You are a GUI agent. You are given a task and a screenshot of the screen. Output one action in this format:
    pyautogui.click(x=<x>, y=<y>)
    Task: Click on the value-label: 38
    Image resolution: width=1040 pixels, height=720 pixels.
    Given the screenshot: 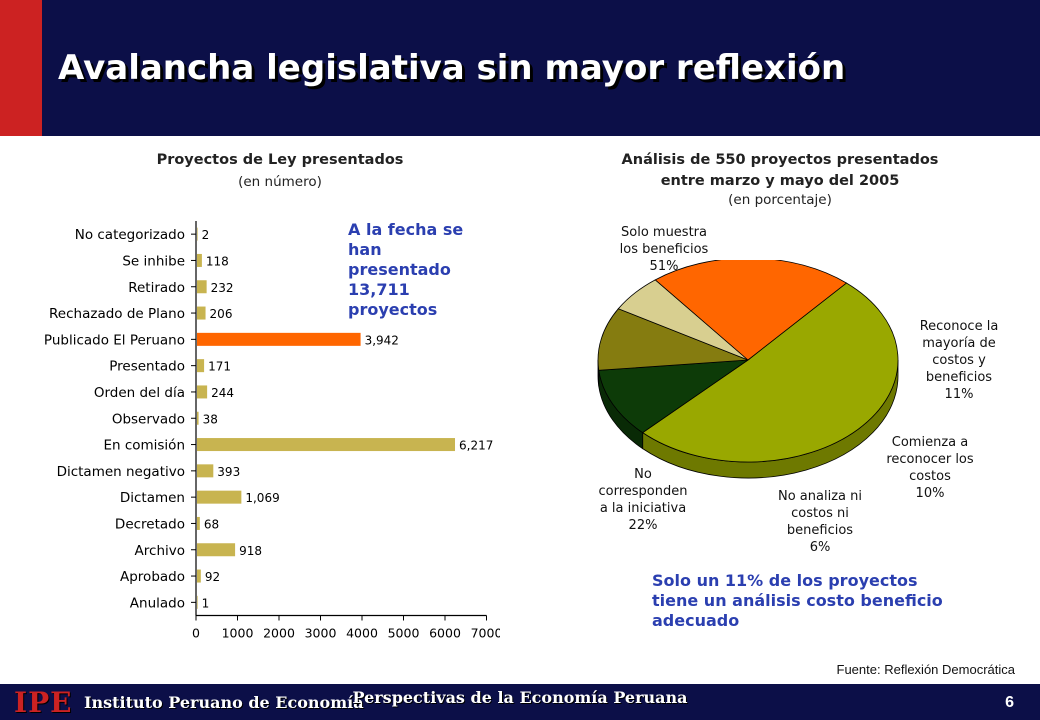 What is the action you would take?
    pyautogui.click(x=210, y=419)
    